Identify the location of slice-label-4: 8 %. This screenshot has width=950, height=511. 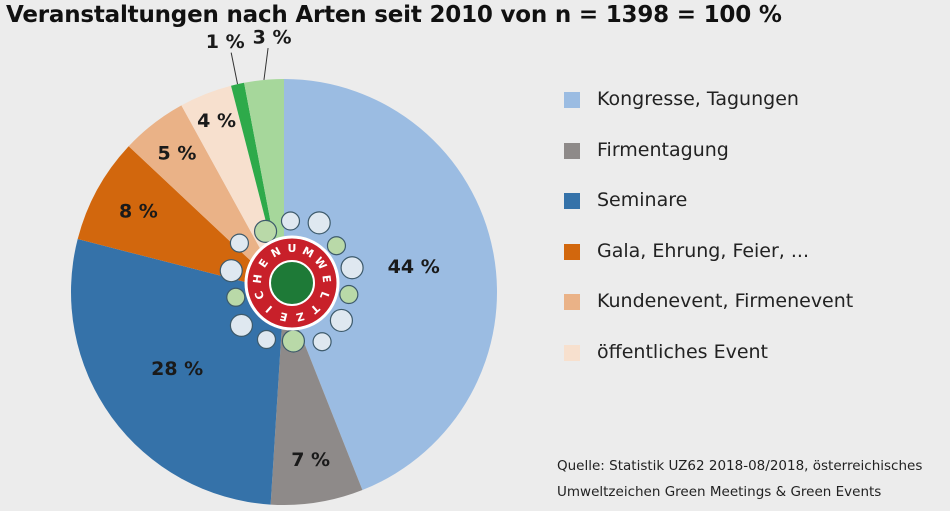
(138, 211).